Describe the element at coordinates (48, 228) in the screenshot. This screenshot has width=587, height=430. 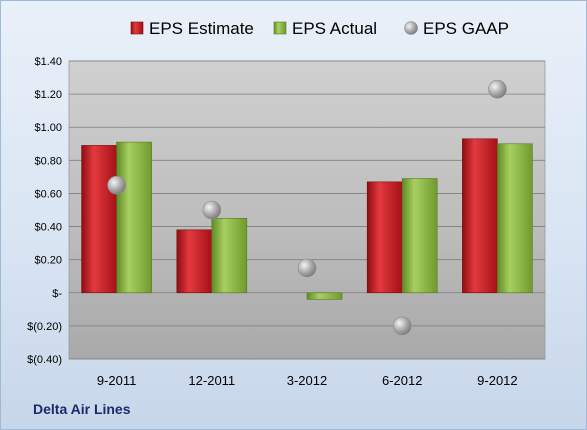
I see `y-tick-label: $0.40` at that location.